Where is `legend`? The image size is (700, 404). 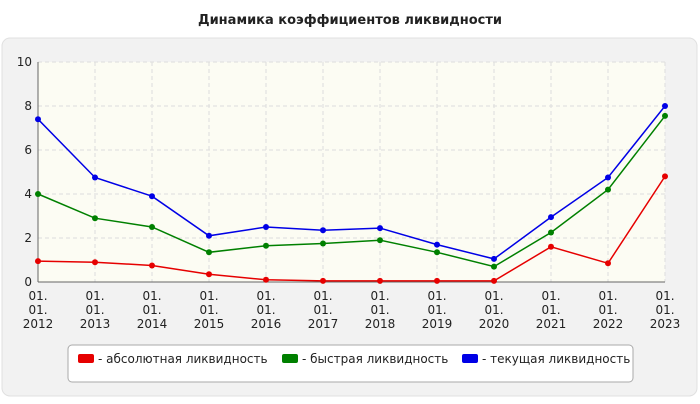 legend is located at coordinates (350, 363).